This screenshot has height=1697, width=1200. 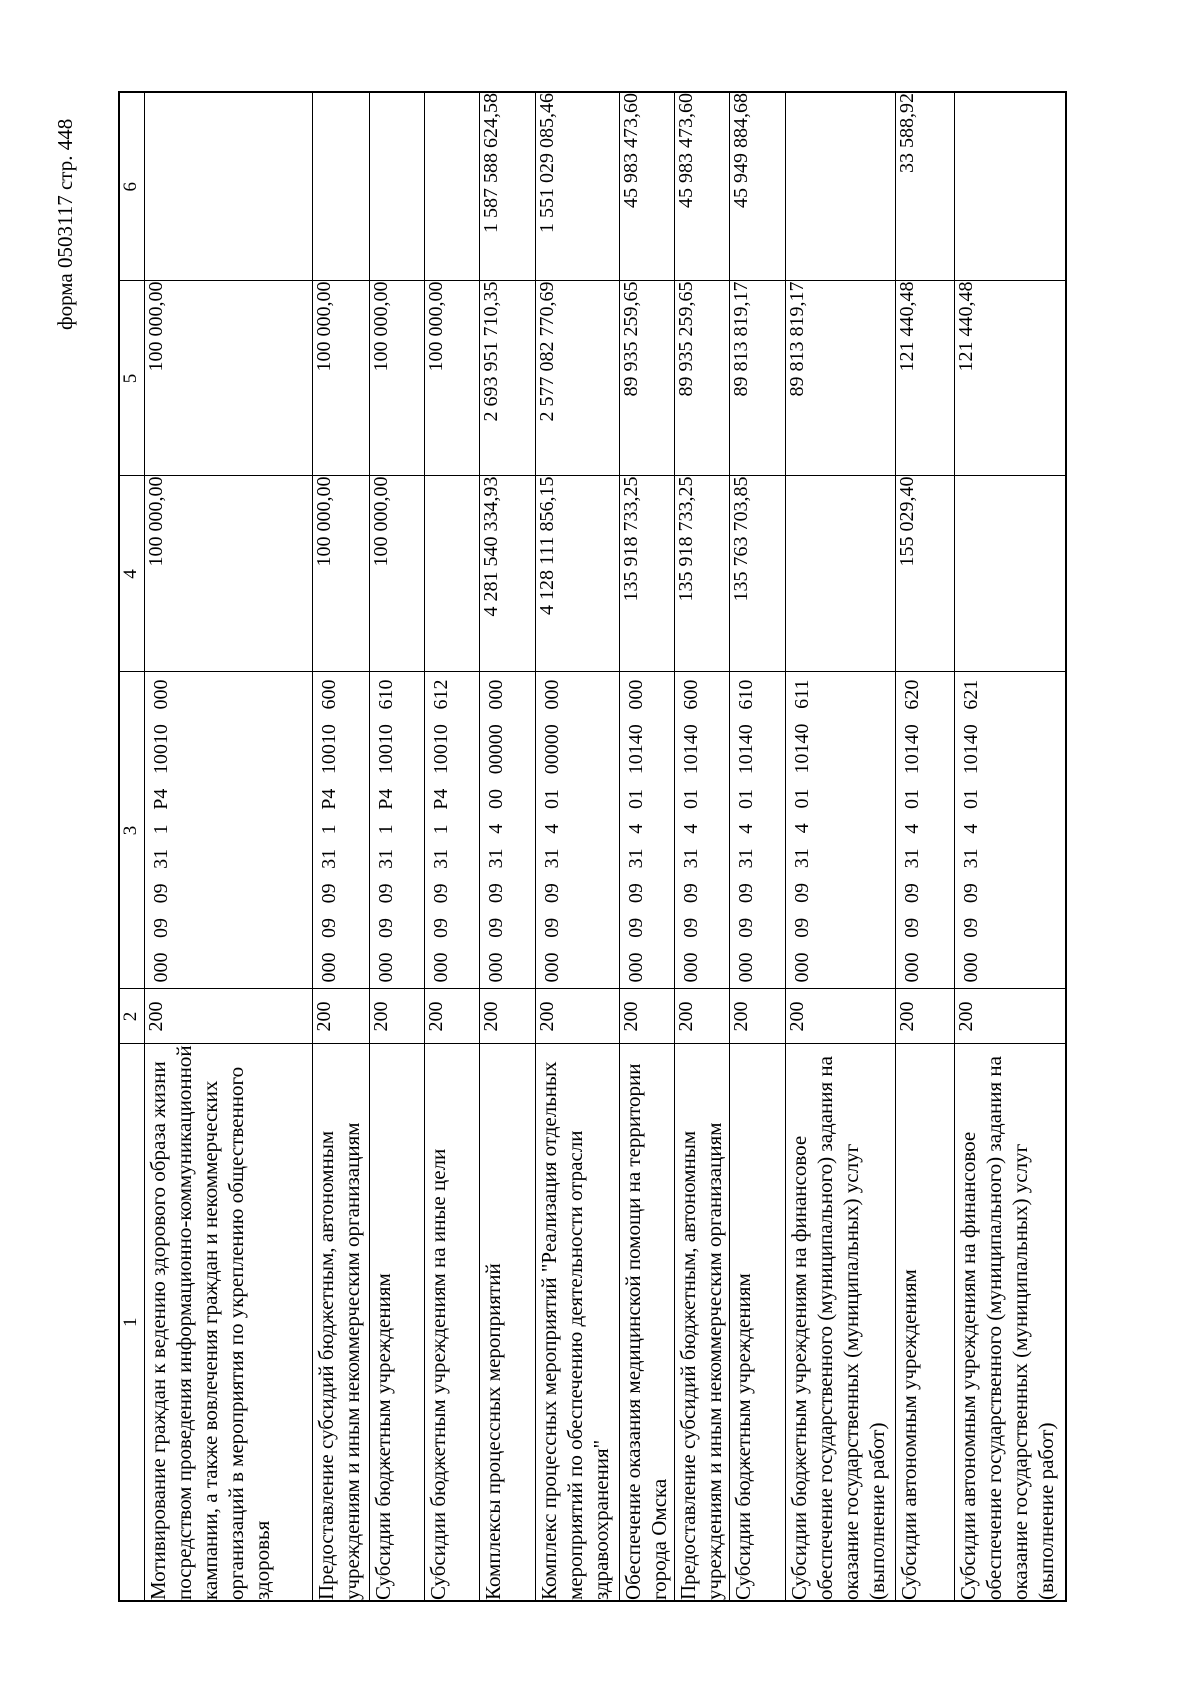 What do you see at coordinates (507, 830) in the screenshot?
I see `budget-classification-code-cell: 000 09 09 31 4 00 00000 000` at bounding box center [507, 830].